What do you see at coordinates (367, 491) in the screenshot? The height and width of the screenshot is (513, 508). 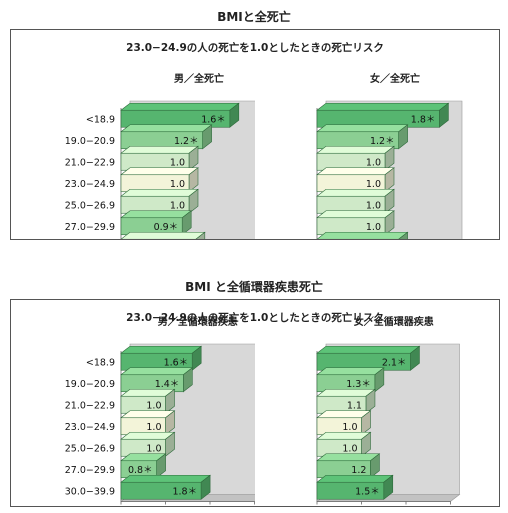 I see `data-label: 1.5＊` at bounding box center [367, 491].